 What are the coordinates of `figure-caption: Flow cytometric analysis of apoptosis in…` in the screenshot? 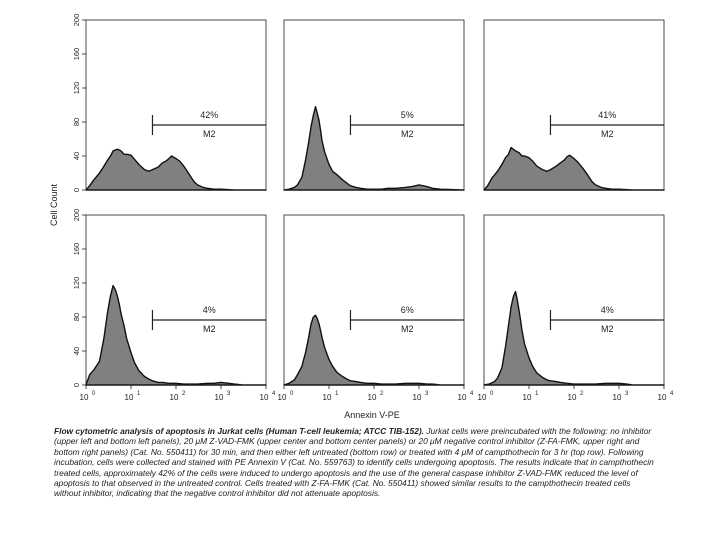 It's located at (354, 462).